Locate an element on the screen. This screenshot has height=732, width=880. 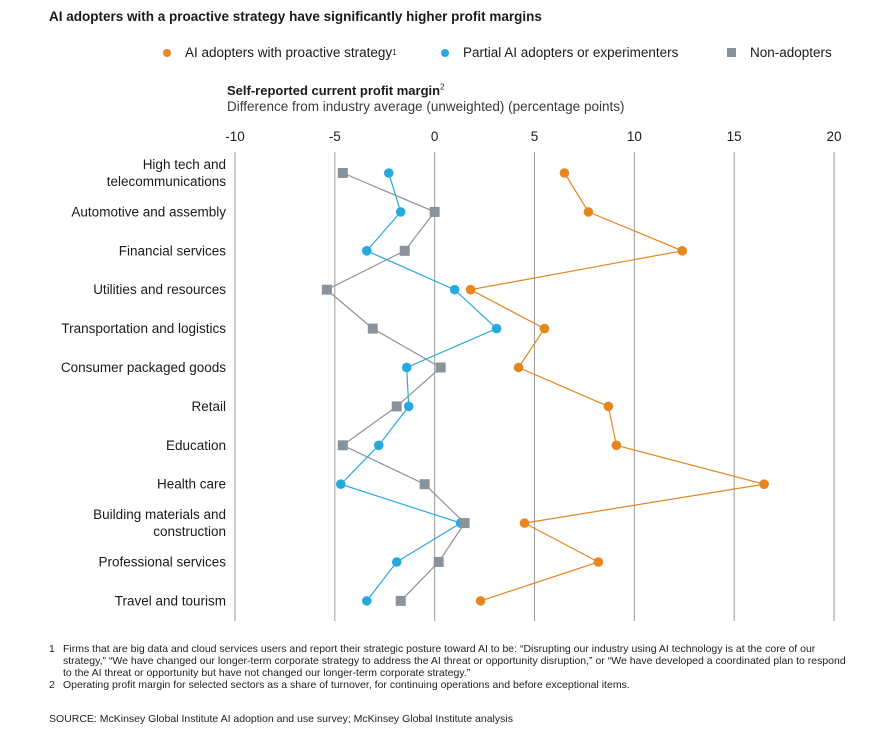
category-label-travel-and-tourism: Travel and tourism is located at coordinates (170, 600).